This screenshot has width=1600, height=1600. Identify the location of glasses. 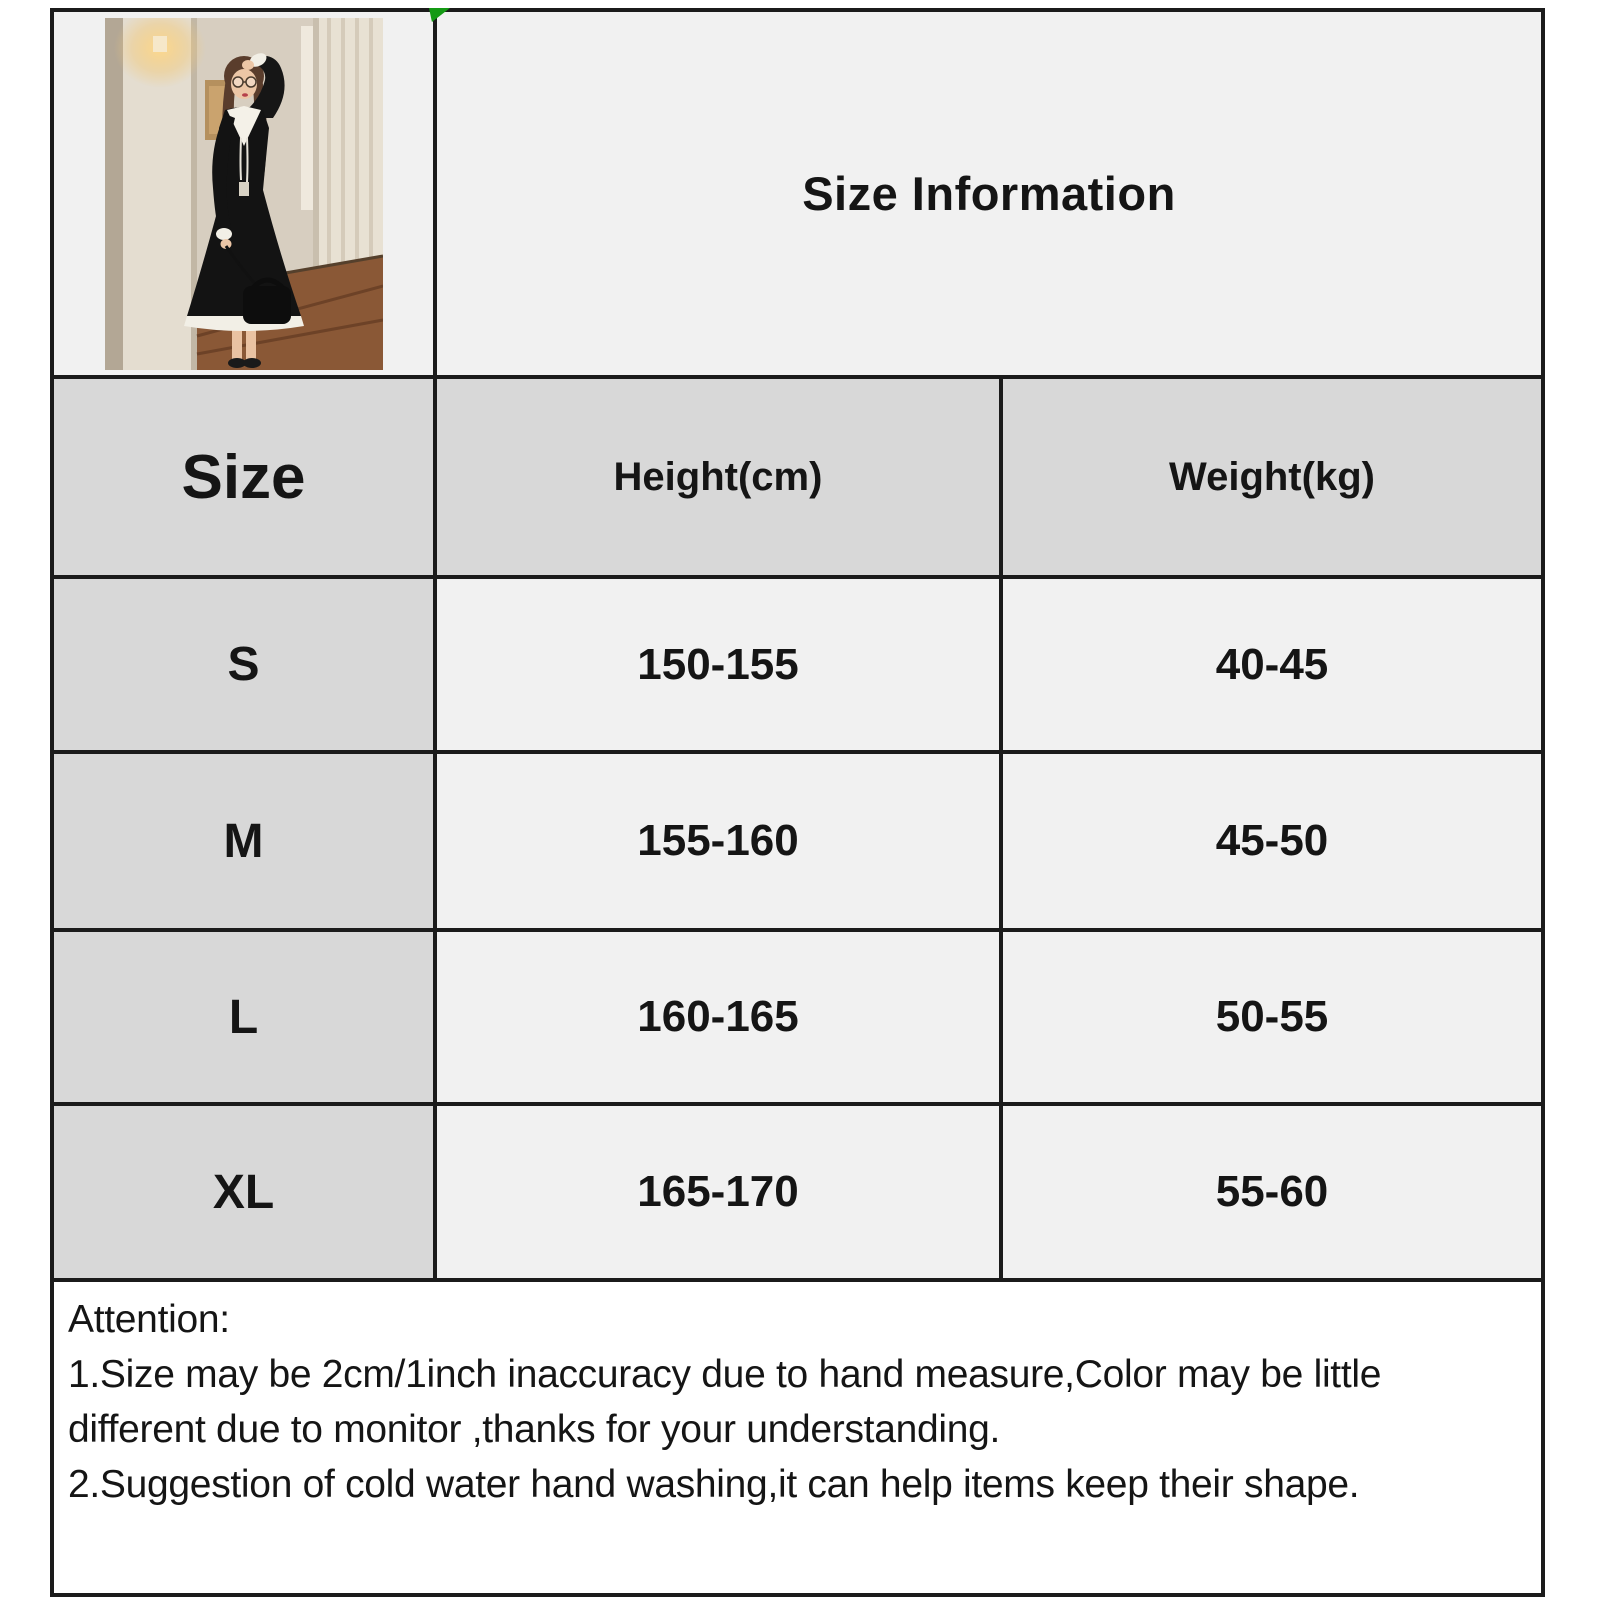
(237, 81).